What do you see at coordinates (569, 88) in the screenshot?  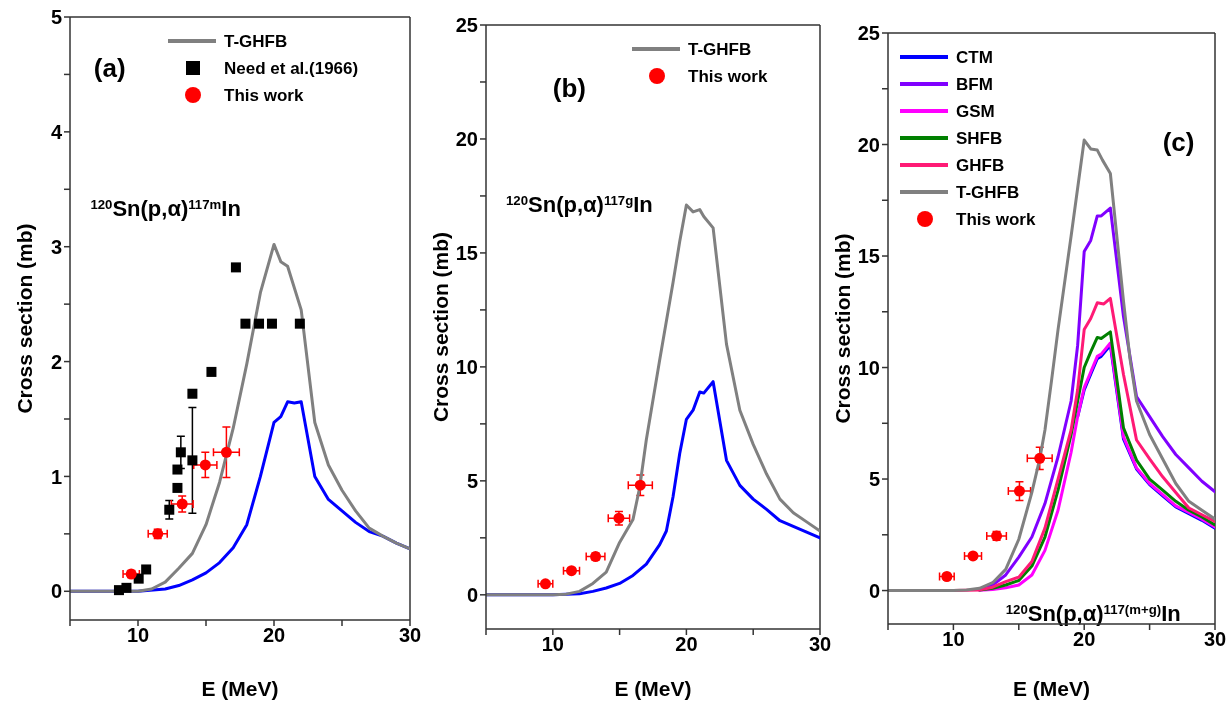 I see `annotation: (b)` at bounding box center [569, 88].